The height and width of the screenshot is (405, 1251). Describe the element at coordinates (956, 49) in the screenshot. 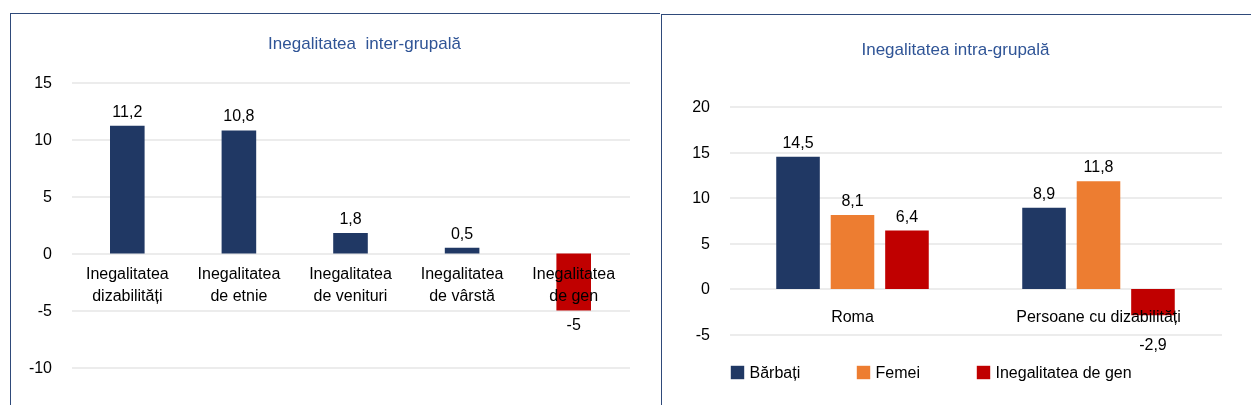

I see `chart-title: Inegalitatea intra-grupală` at that location.